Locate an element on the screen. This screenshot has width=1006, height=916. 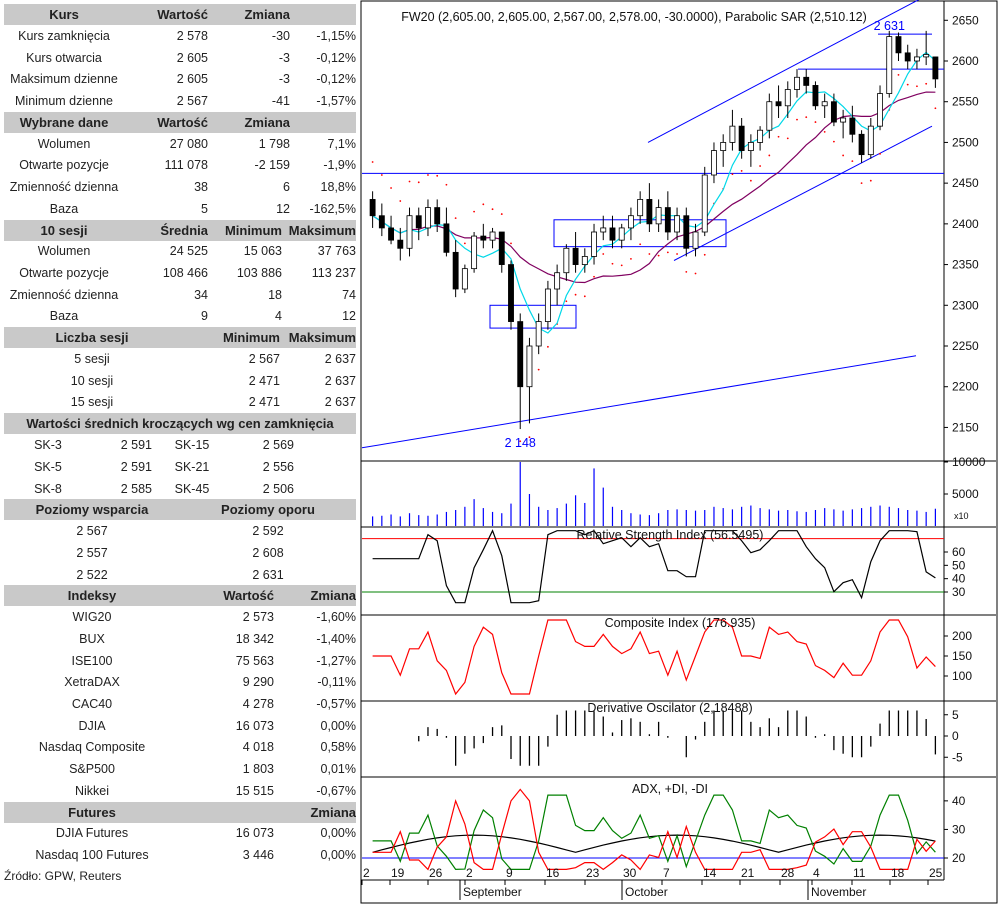
table-row-cell: -0,67% is located at coordinates (336, 790).